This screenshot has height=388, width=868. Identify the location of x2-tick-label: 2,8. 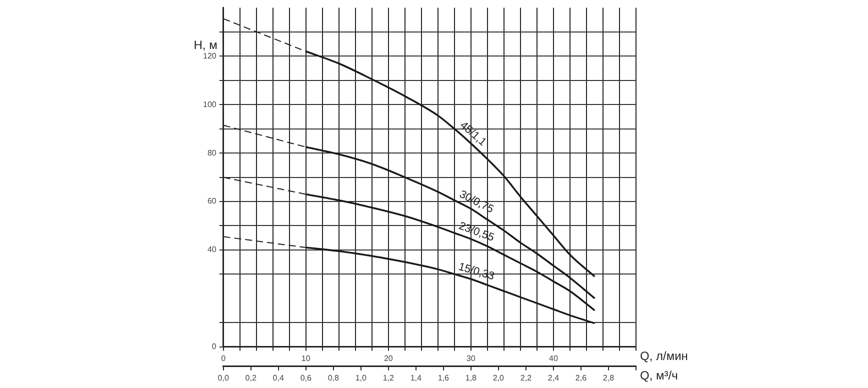
(608, 377).